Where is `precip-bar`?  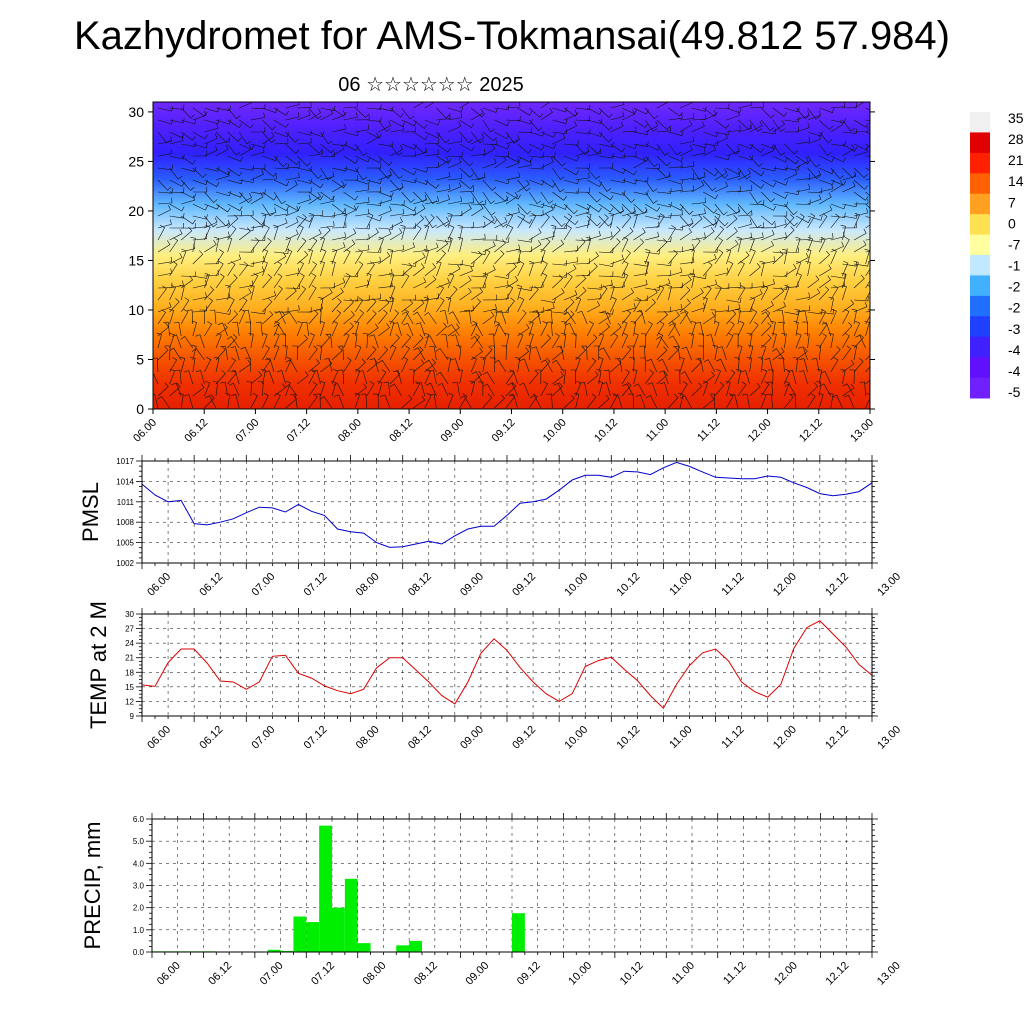 precip-bar is located at coordinates (300, 934).